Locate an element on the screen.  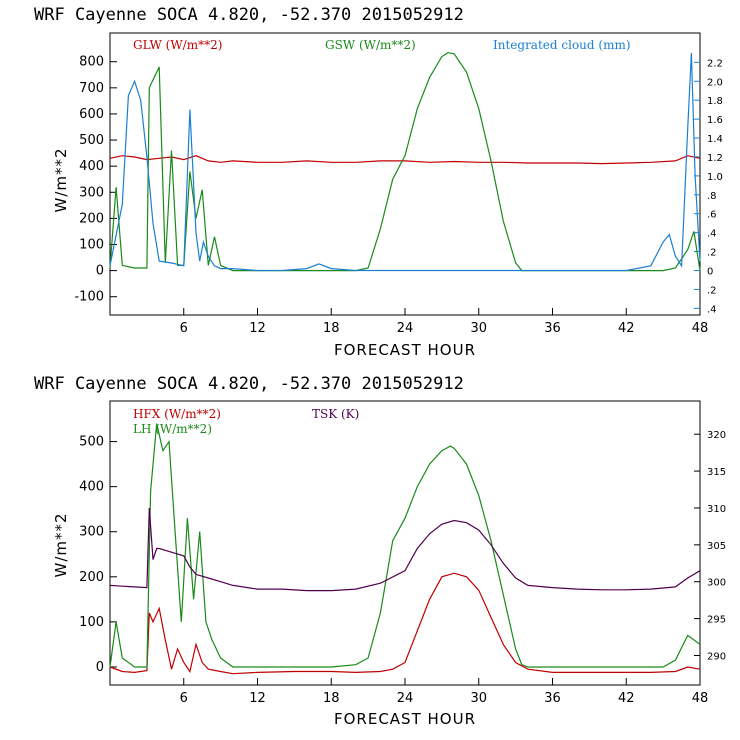
y-tick-label: -100 is located at coordinates (89, 297).